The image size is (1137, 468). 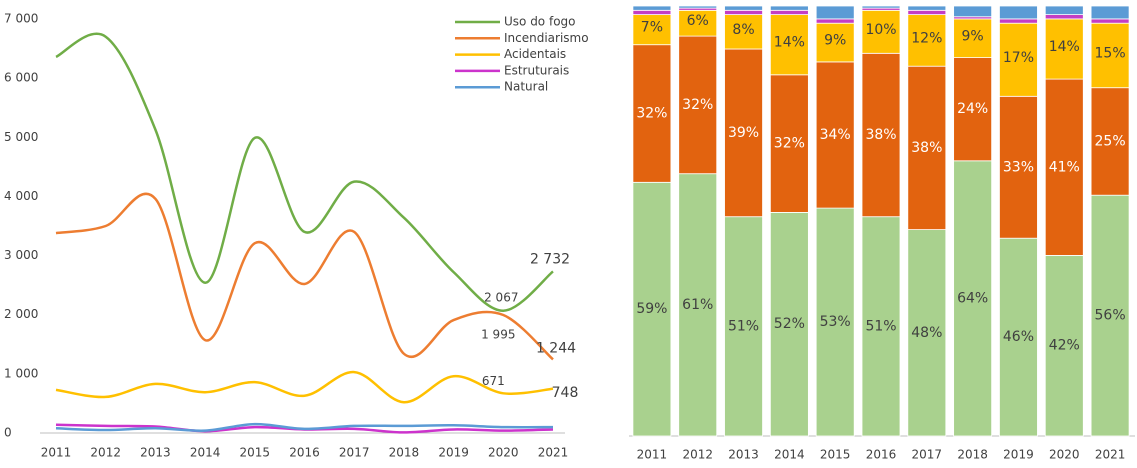 I want to click on x-tick-label: 2012, so click(x=697, y=455).